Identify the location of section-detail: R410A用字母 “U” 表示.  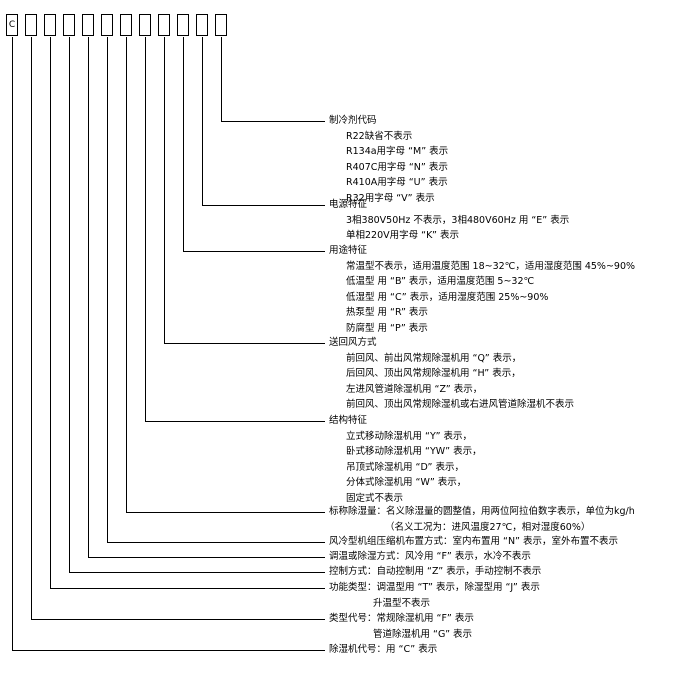
(397, 183).